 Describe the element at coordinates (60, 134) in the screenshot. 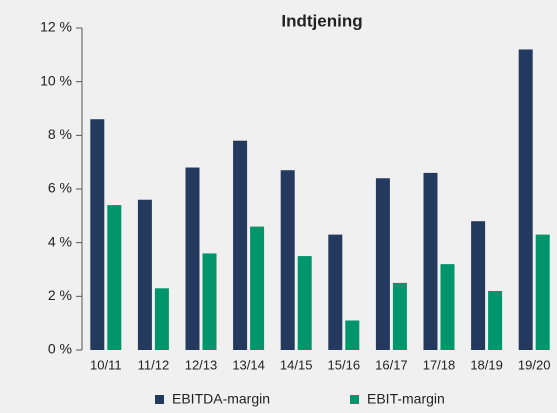

I see `y-tick-label: 8 %` at that location.